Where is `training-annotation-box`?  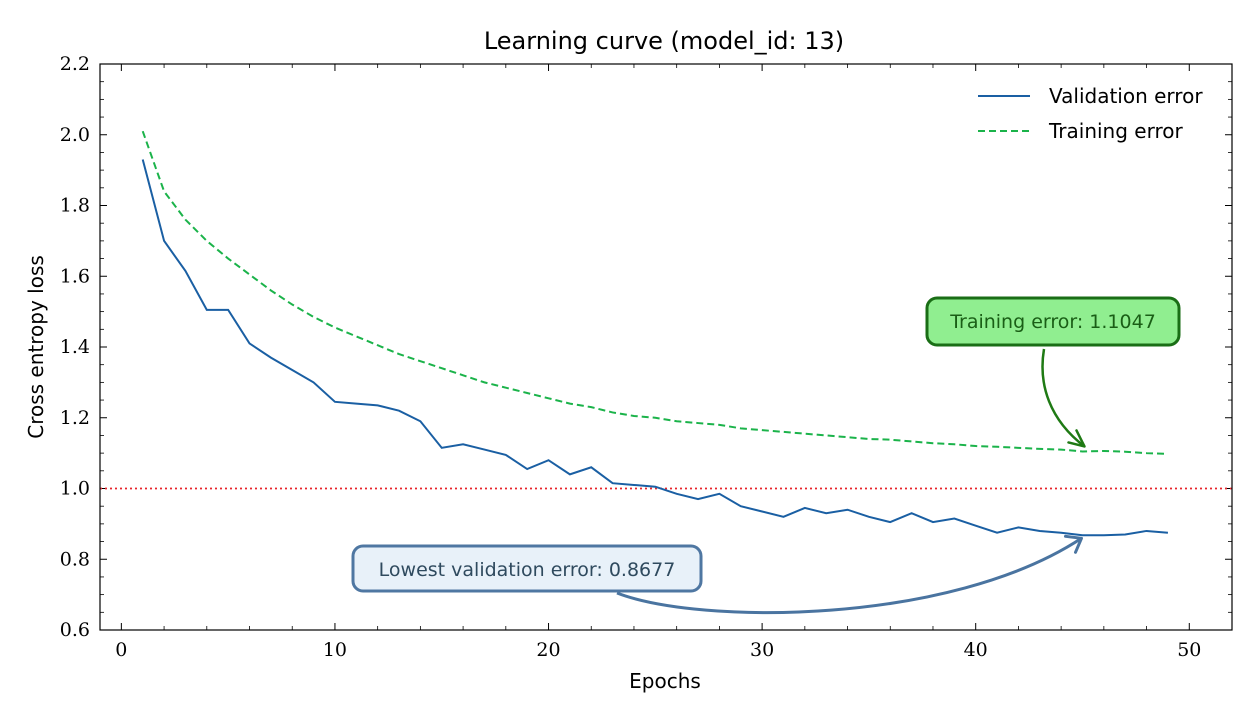 training-annotation-box is located at coordinates (1053, 321).